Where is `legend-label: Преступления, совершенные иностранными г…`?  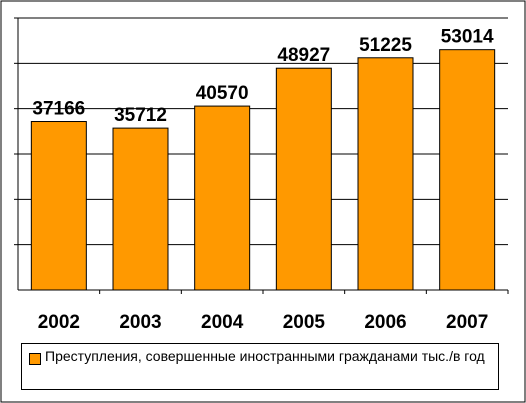
legend-label: Преступления, совершенные иностранными г… is located at coordinates (265, 356).